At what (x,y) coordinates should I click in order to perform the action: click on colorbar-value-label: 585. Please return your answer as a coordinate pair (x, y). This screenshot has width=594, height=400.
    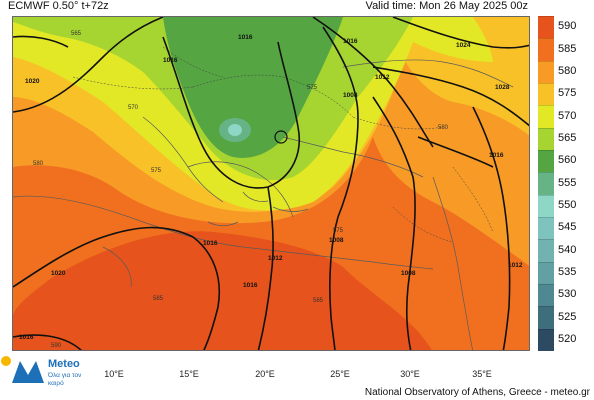
    Looking at the image, I should click on (567, 48).